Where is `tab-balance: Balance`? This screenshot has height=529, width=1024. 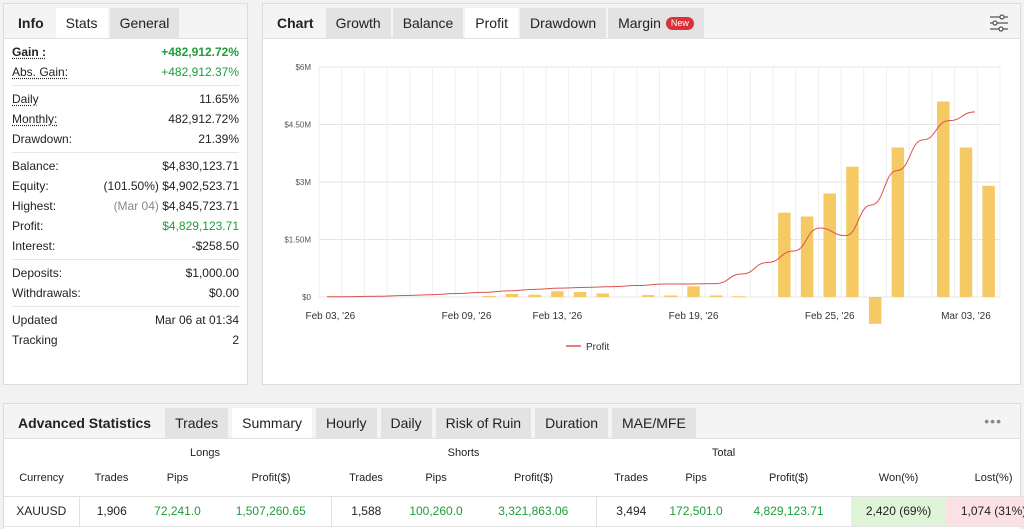 tab-balance: Balance is located at coordinates (428, 23).